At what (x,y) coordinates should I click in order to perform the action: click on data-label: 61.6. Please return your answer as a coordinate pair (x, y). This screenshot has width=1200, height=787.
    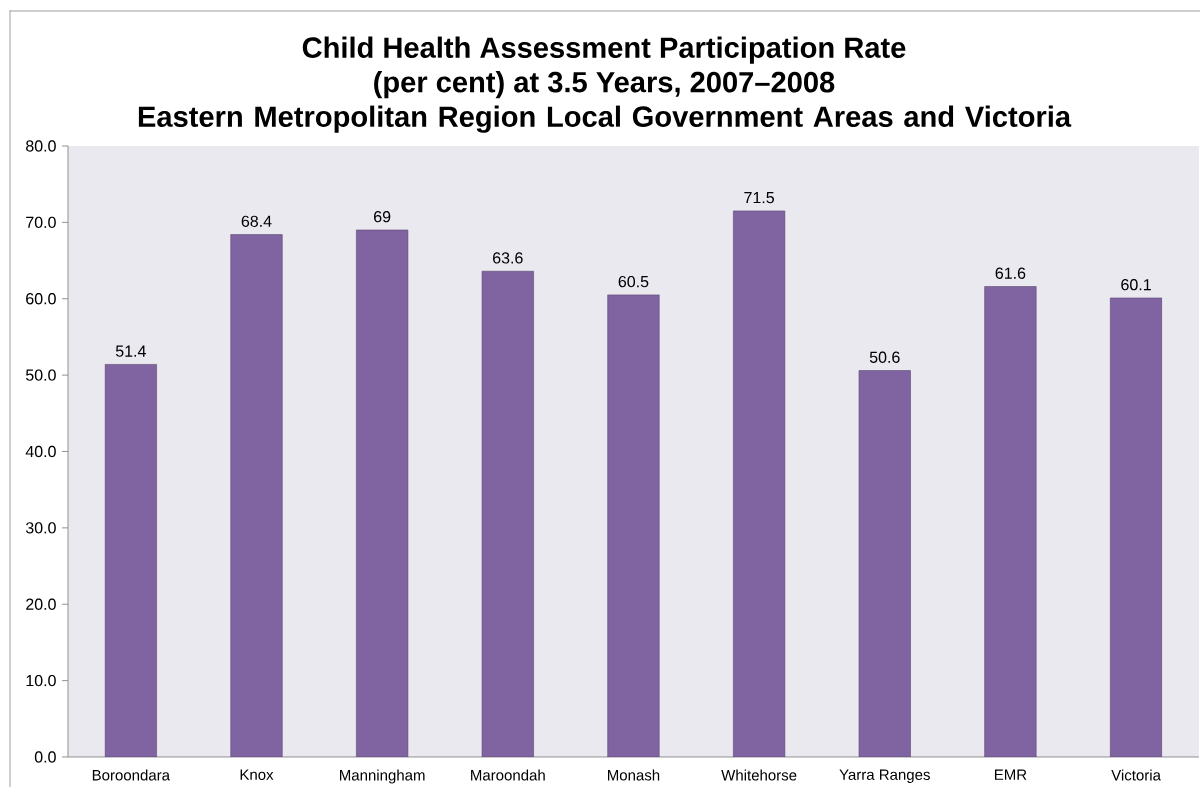
    Looking at the image, I should click on (1010, 273).